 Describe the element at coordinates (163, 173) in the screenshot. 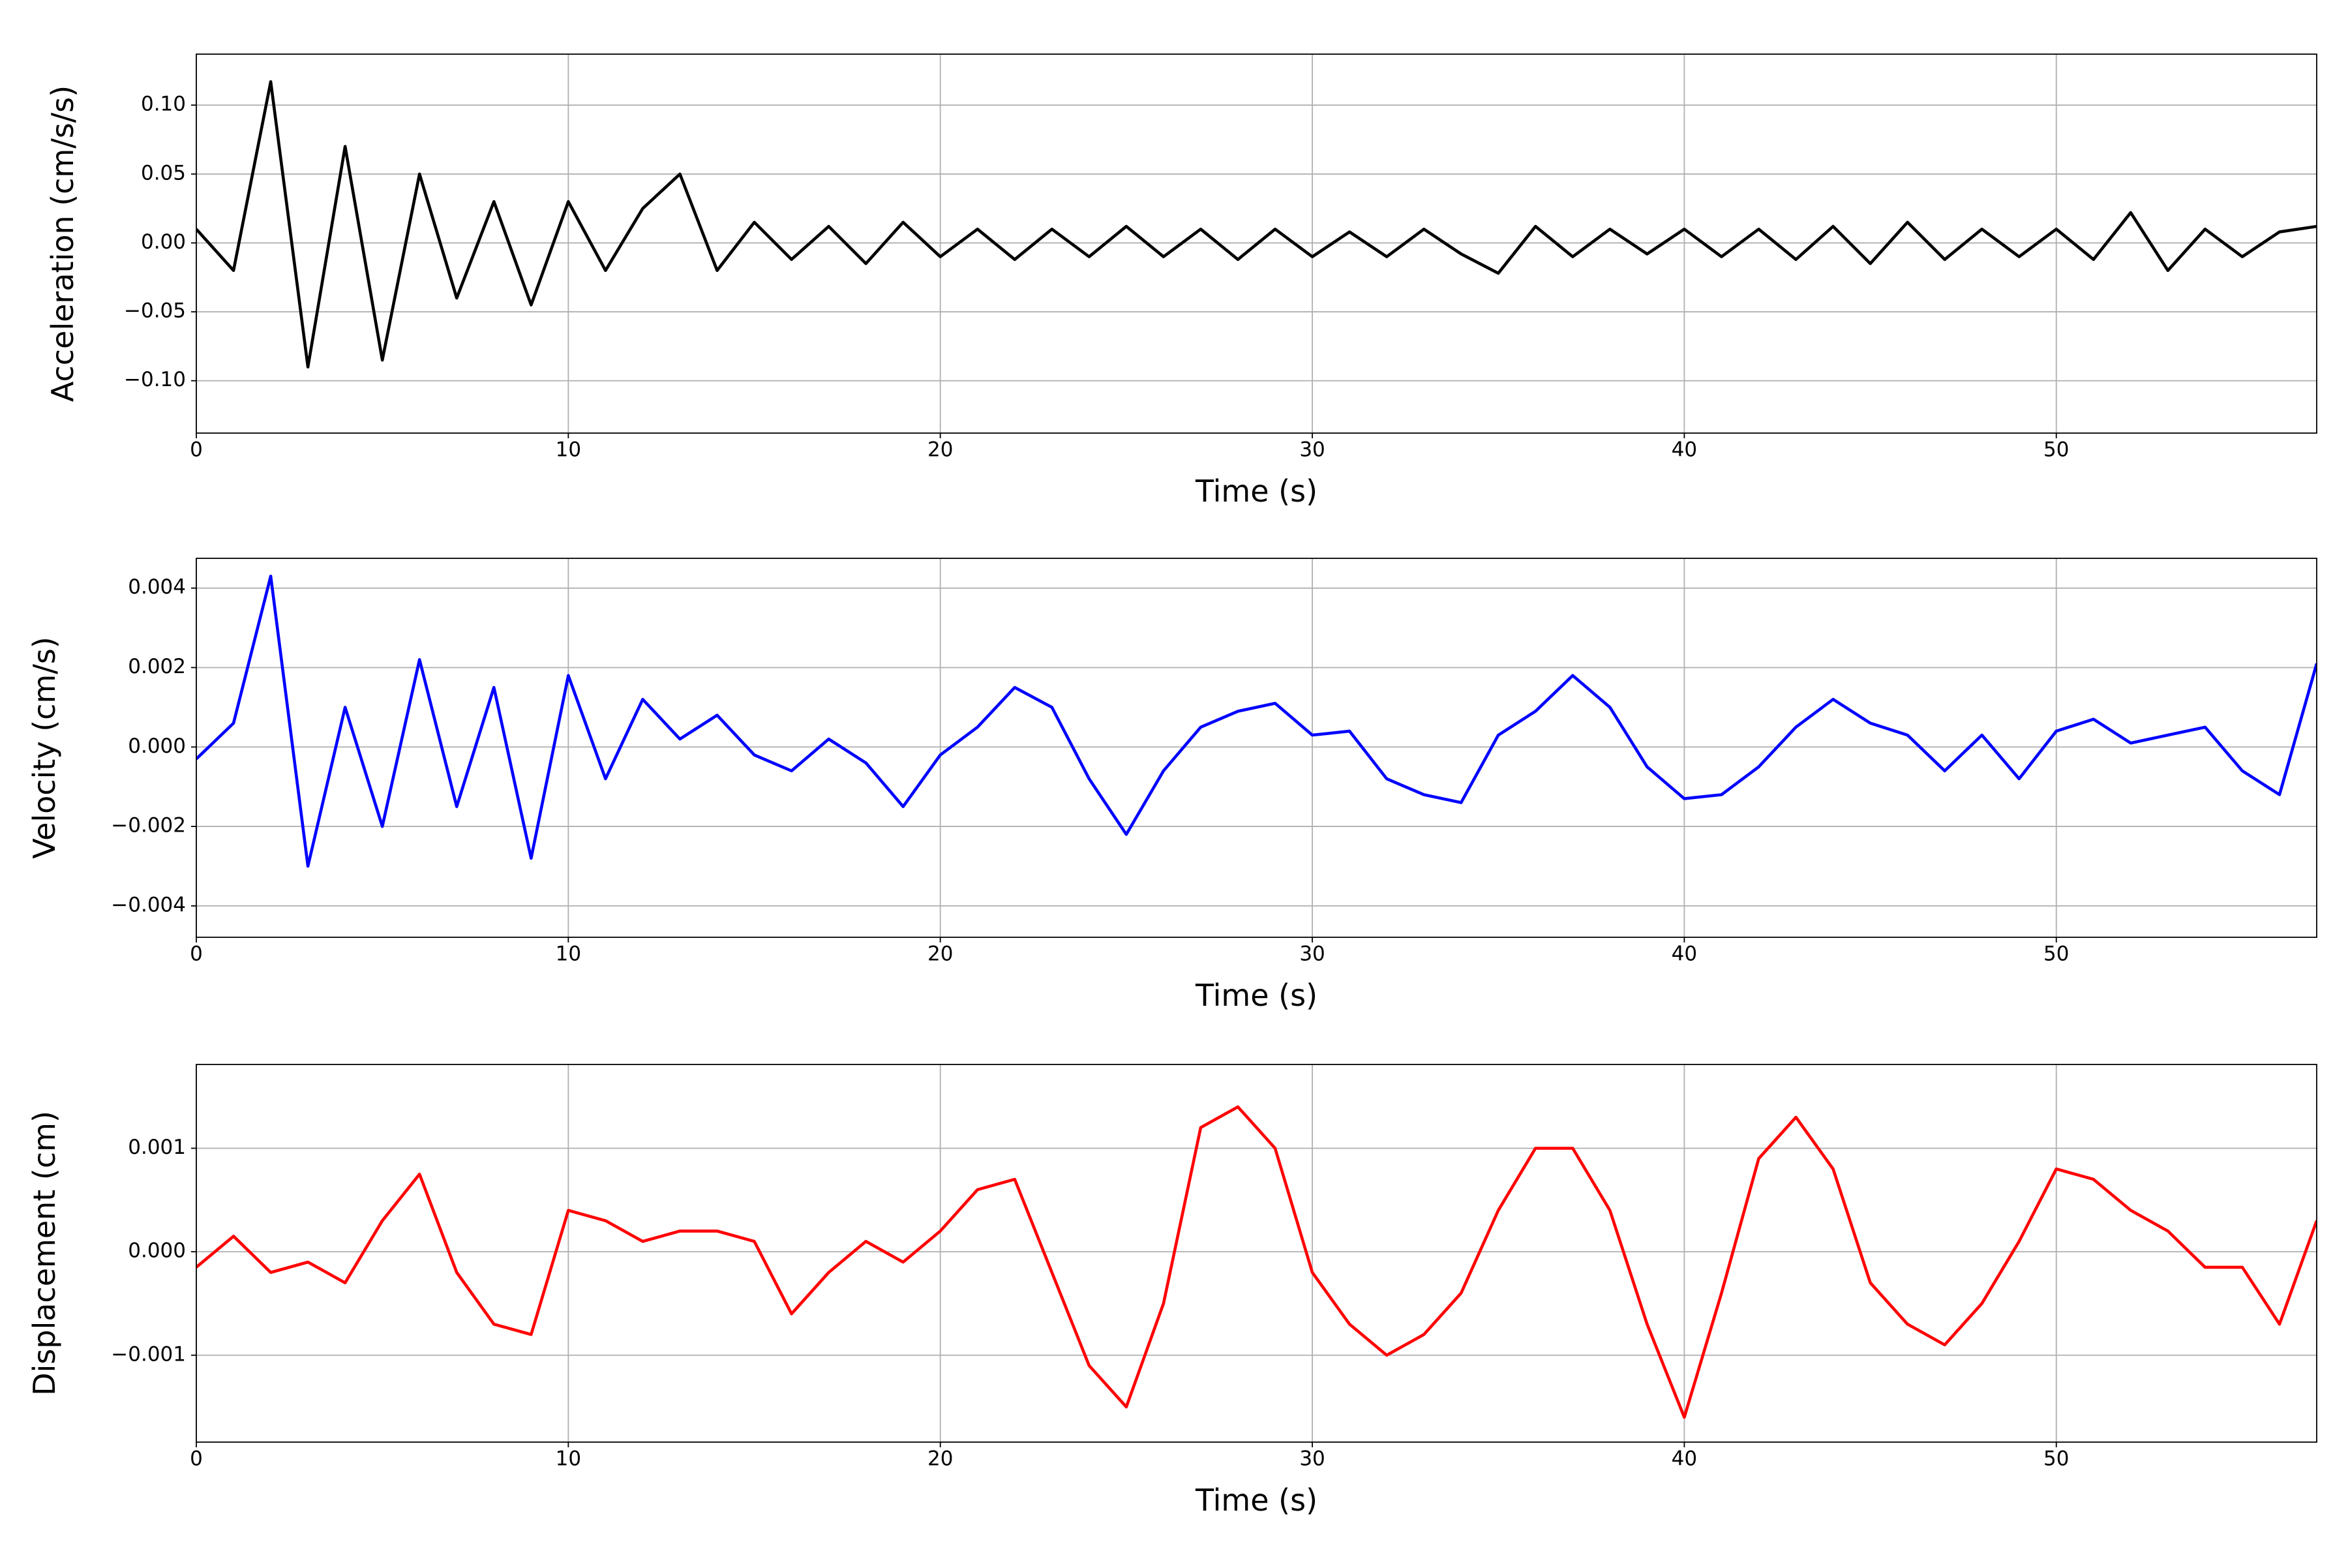

I see `y-tick-label: 0.05` at that location.